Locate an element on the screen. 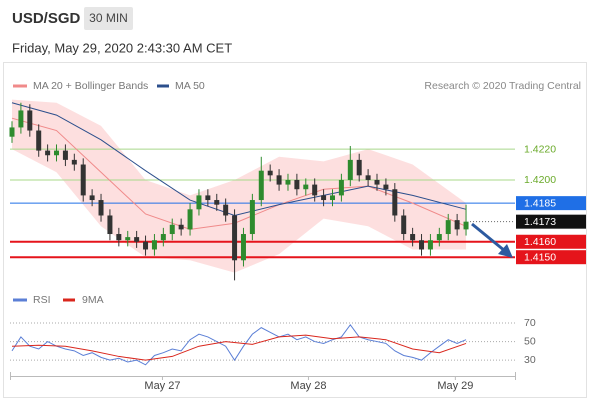 The image size is (590, 400). rsi-ma-line is located at coordinates (239, 347).